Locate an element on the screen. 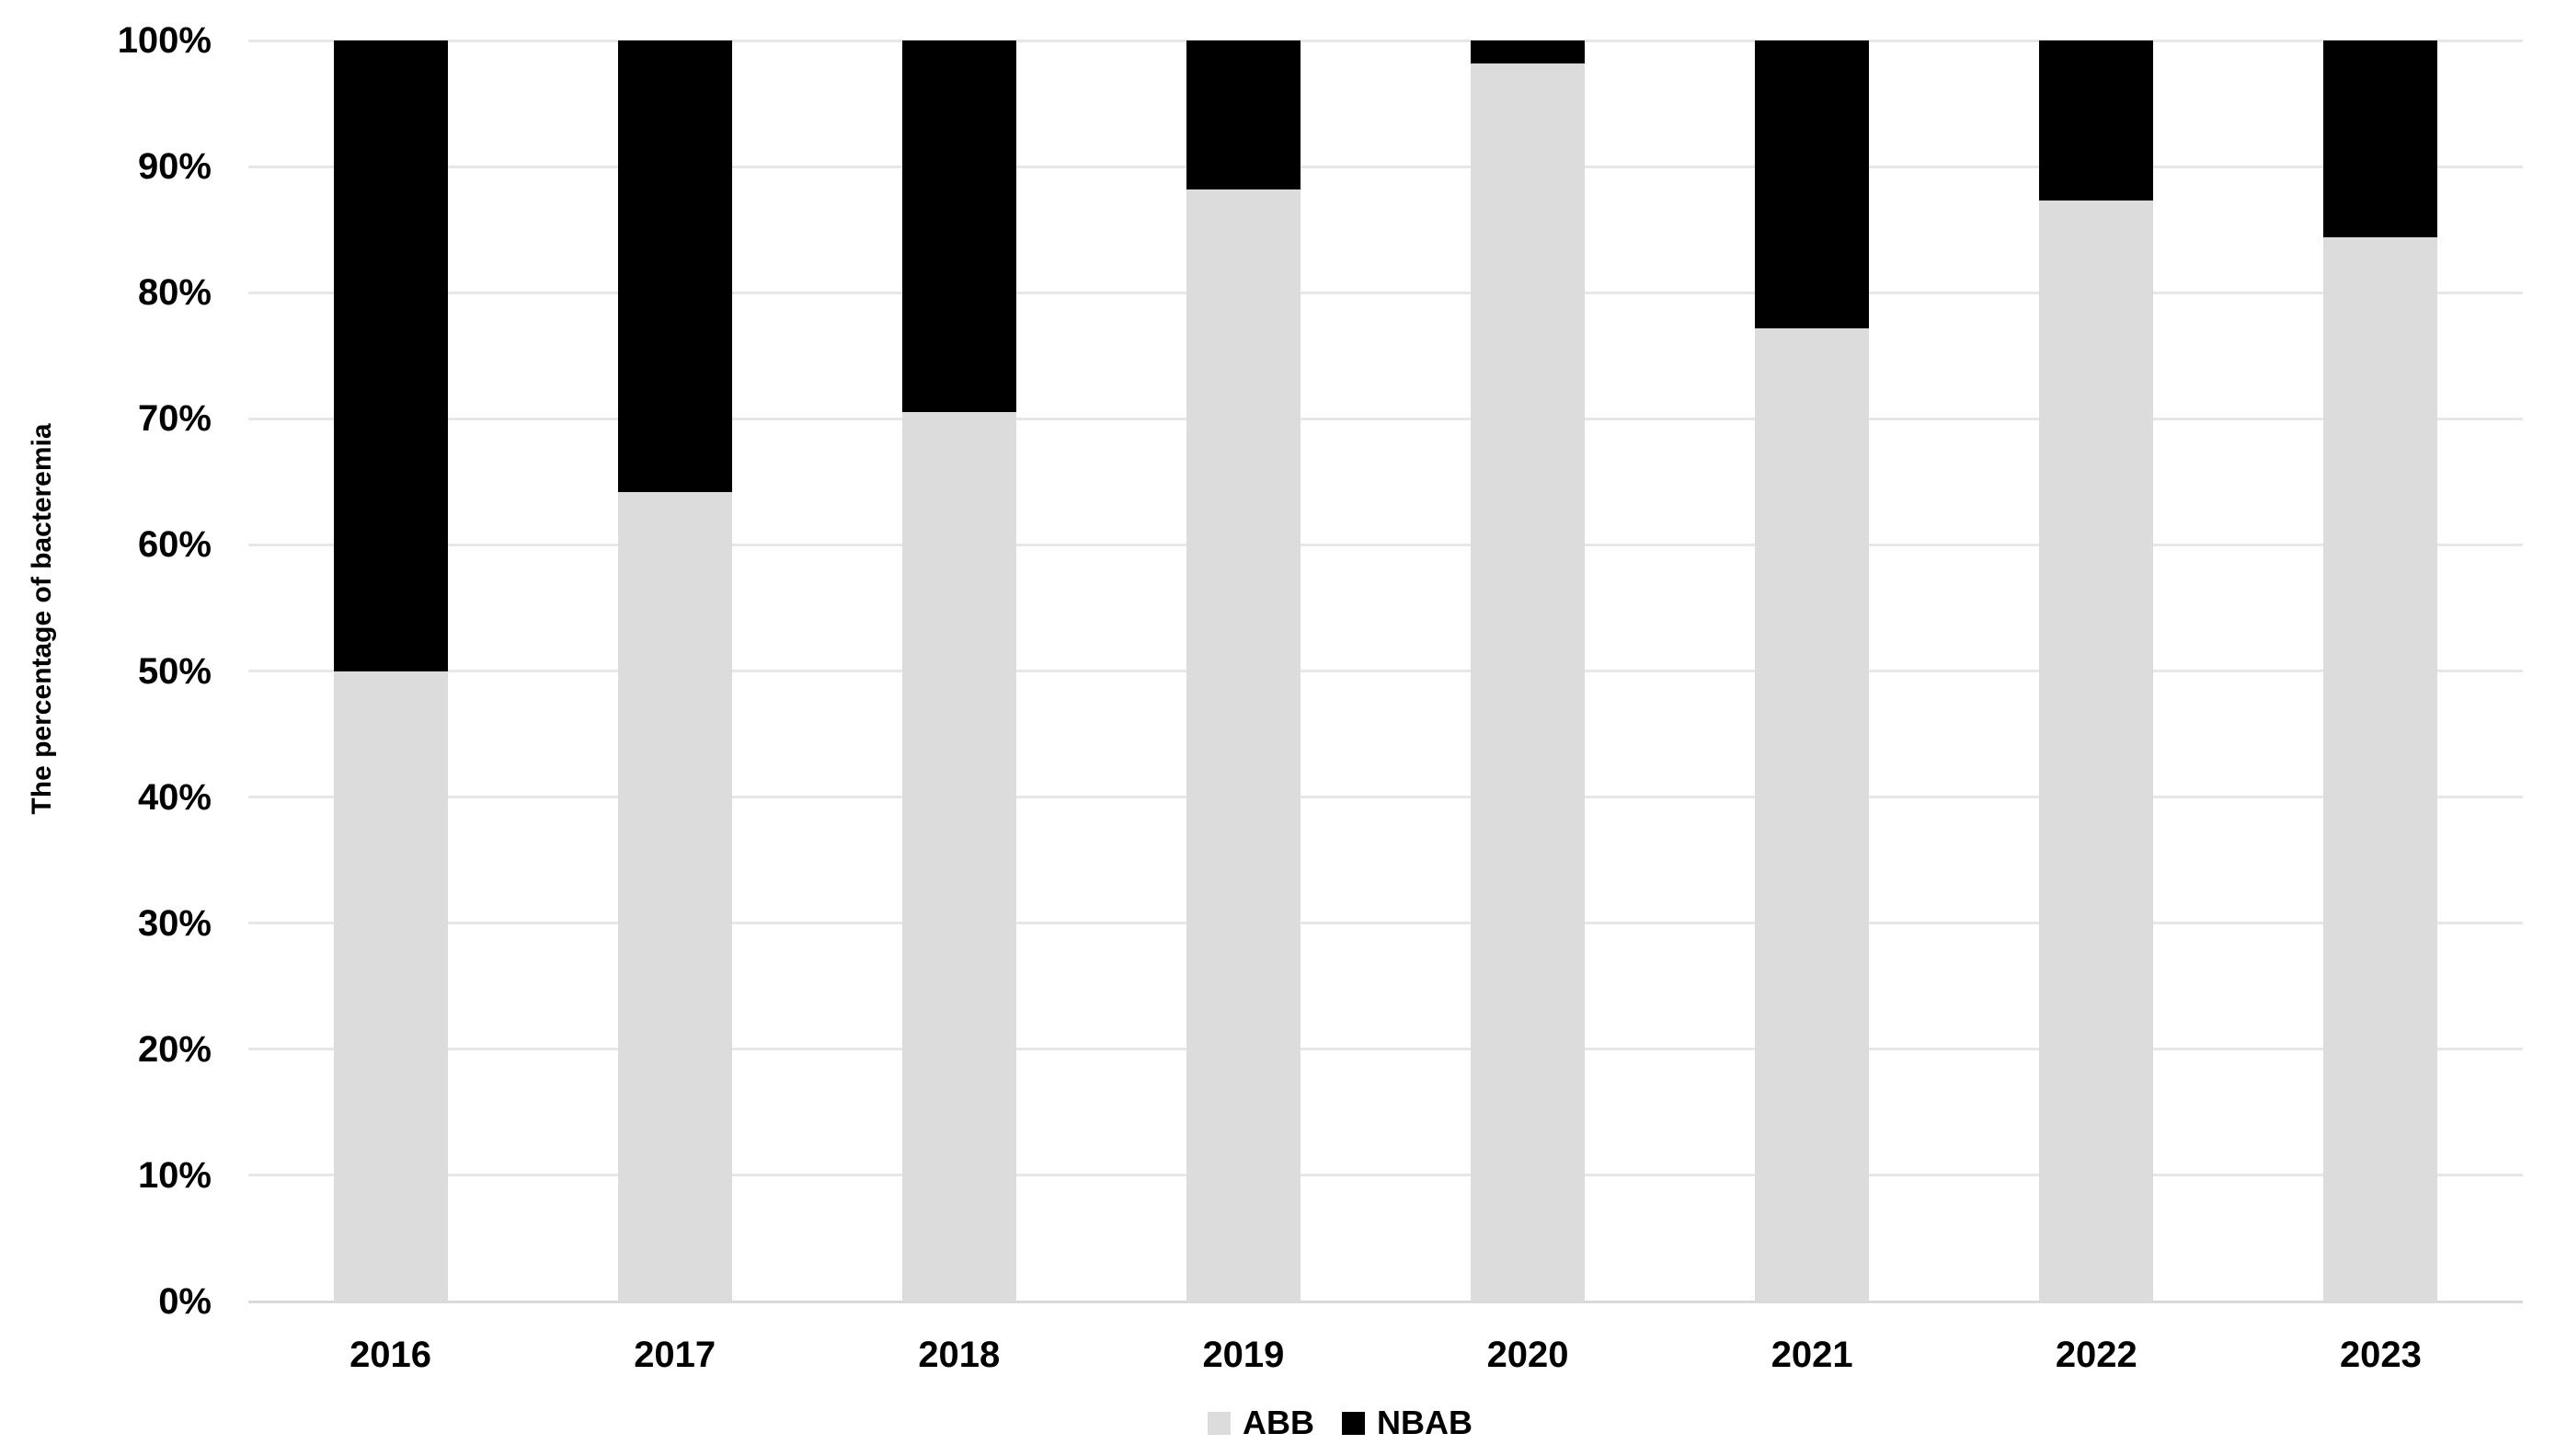 This screenshot has height=1456, width=2567. bar-2022-nbab-segment is located at coordinates (2097, 120).